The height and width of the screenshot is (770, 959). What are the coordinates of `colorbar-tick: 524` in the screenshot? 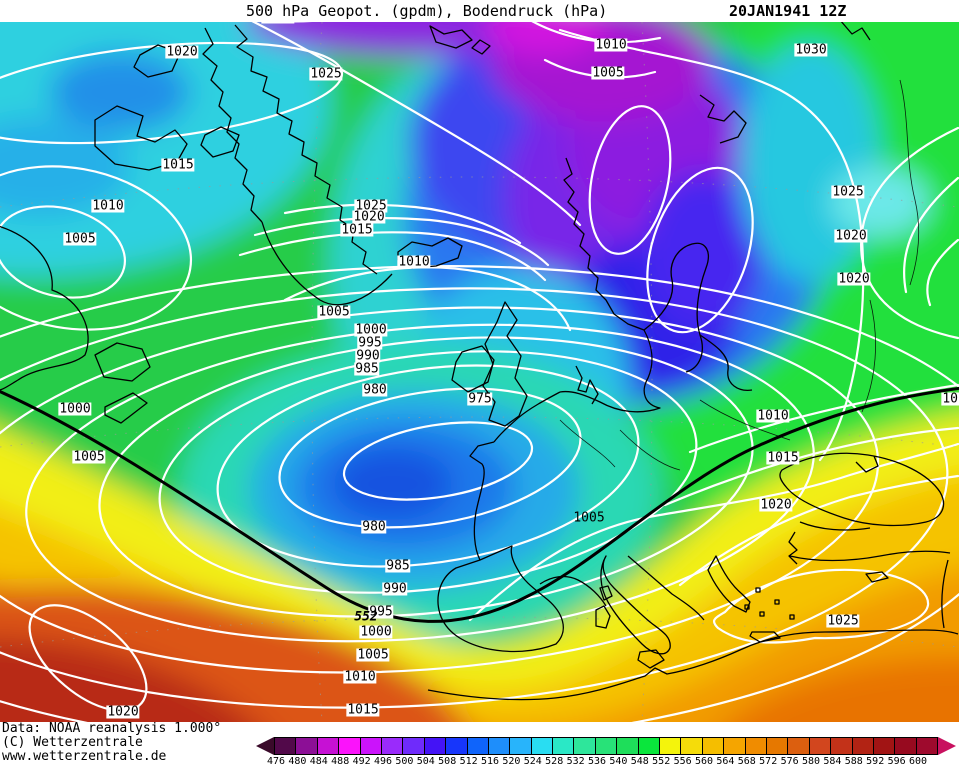 It's located at (532, 761).